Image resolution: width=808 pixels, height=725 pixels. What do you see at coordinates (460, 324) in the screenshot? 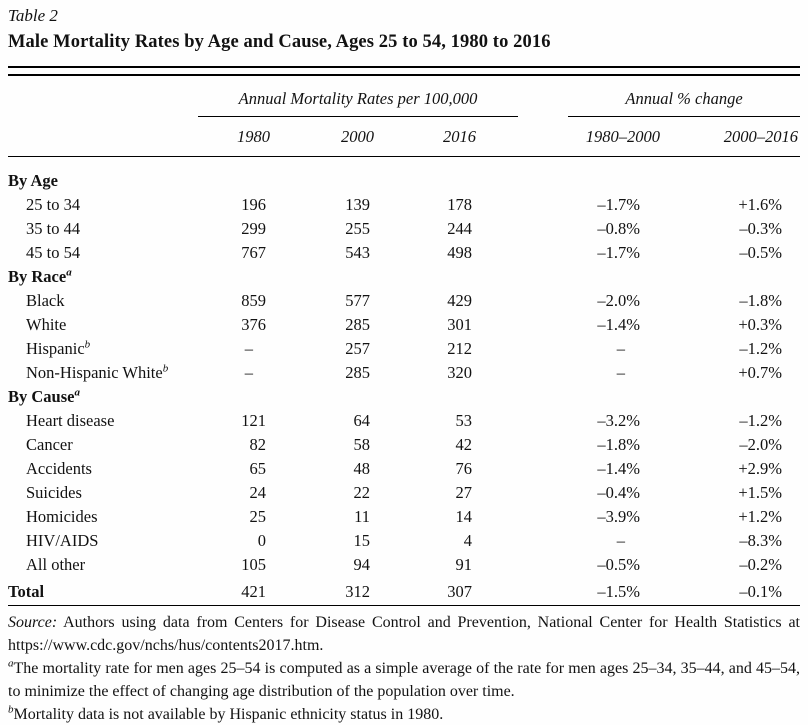
I see `cell-rate-2016: 301` at bounding box center [460, 324].